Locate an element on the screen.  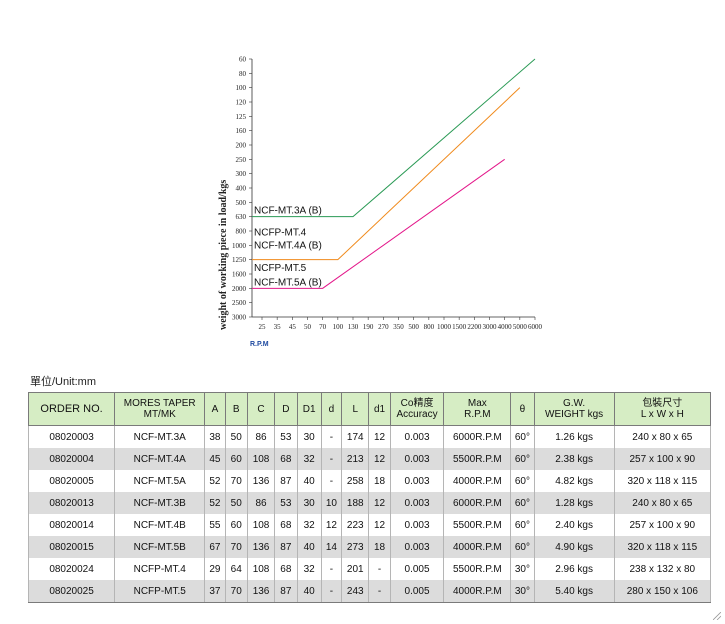
y-tick-label: 80 is located at coordinates (243, 74).